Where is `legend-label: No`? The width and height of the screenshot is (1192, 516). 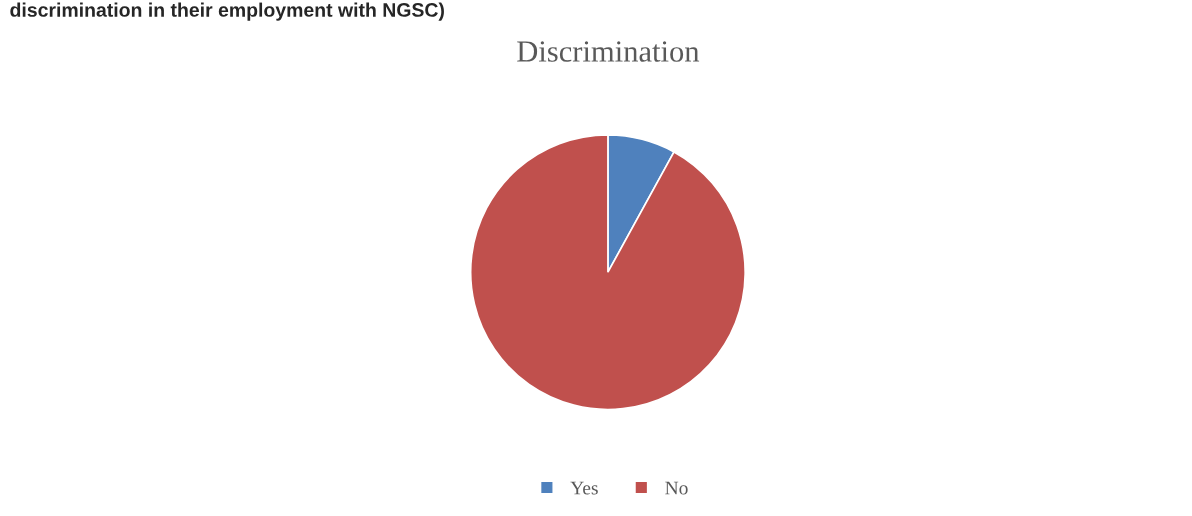 legend-label: No is located at coordinates (676, 488).